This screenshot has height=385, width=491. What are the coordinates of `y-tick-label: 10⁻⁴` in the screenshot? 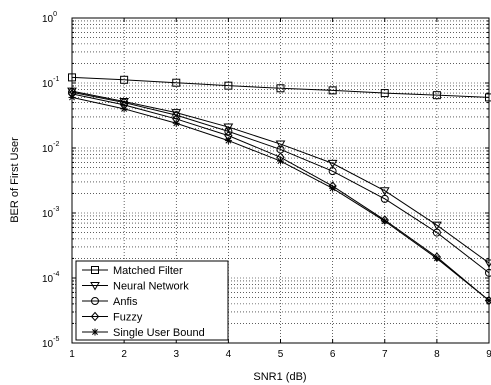 It's located at (50, 278).